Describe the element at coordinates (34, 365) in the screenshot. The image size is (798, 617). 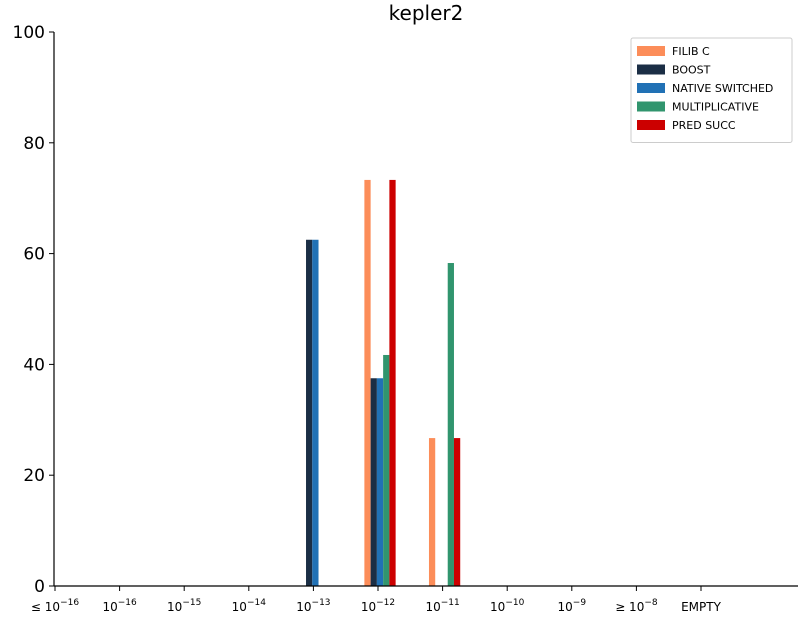
I see `y-tick-label-40: 40` at that location.